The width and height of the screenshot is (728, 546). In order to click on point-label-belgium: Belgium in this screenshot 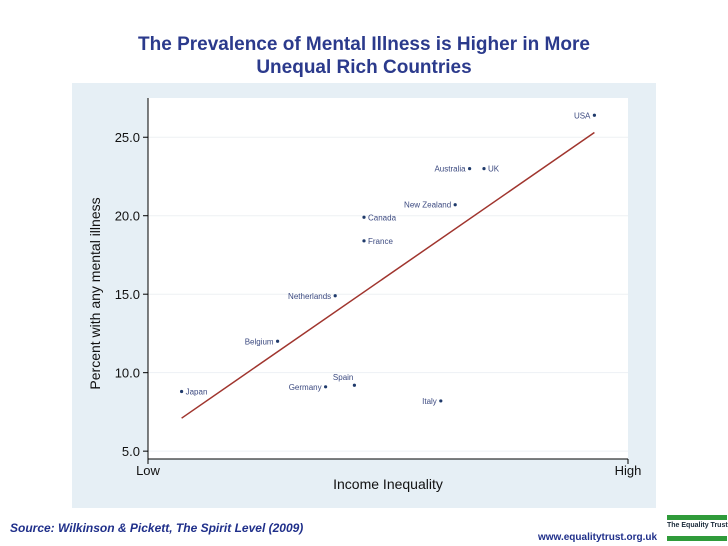, I will do `click(259, 341)`.